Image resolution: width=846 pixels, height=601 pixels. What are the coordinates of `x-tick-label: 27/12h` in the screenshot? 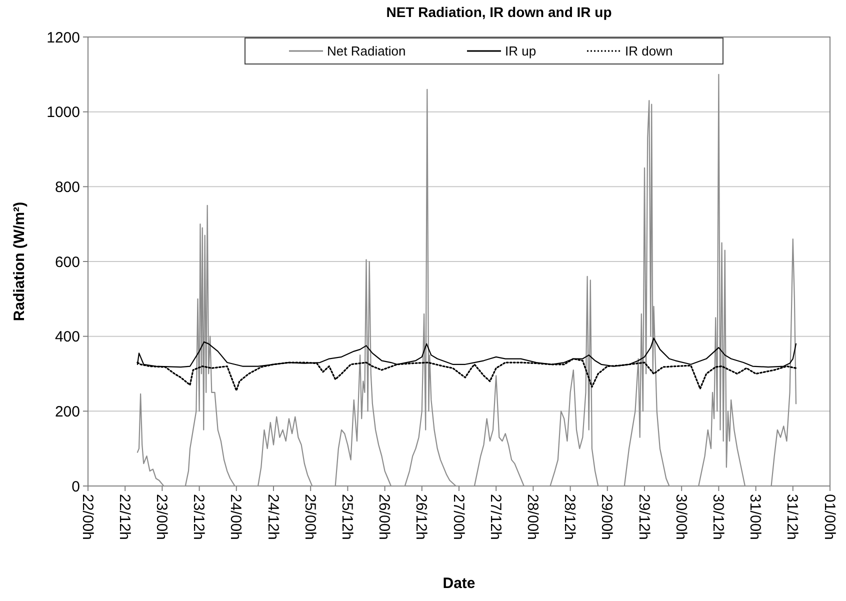 It's located at (495, 517).